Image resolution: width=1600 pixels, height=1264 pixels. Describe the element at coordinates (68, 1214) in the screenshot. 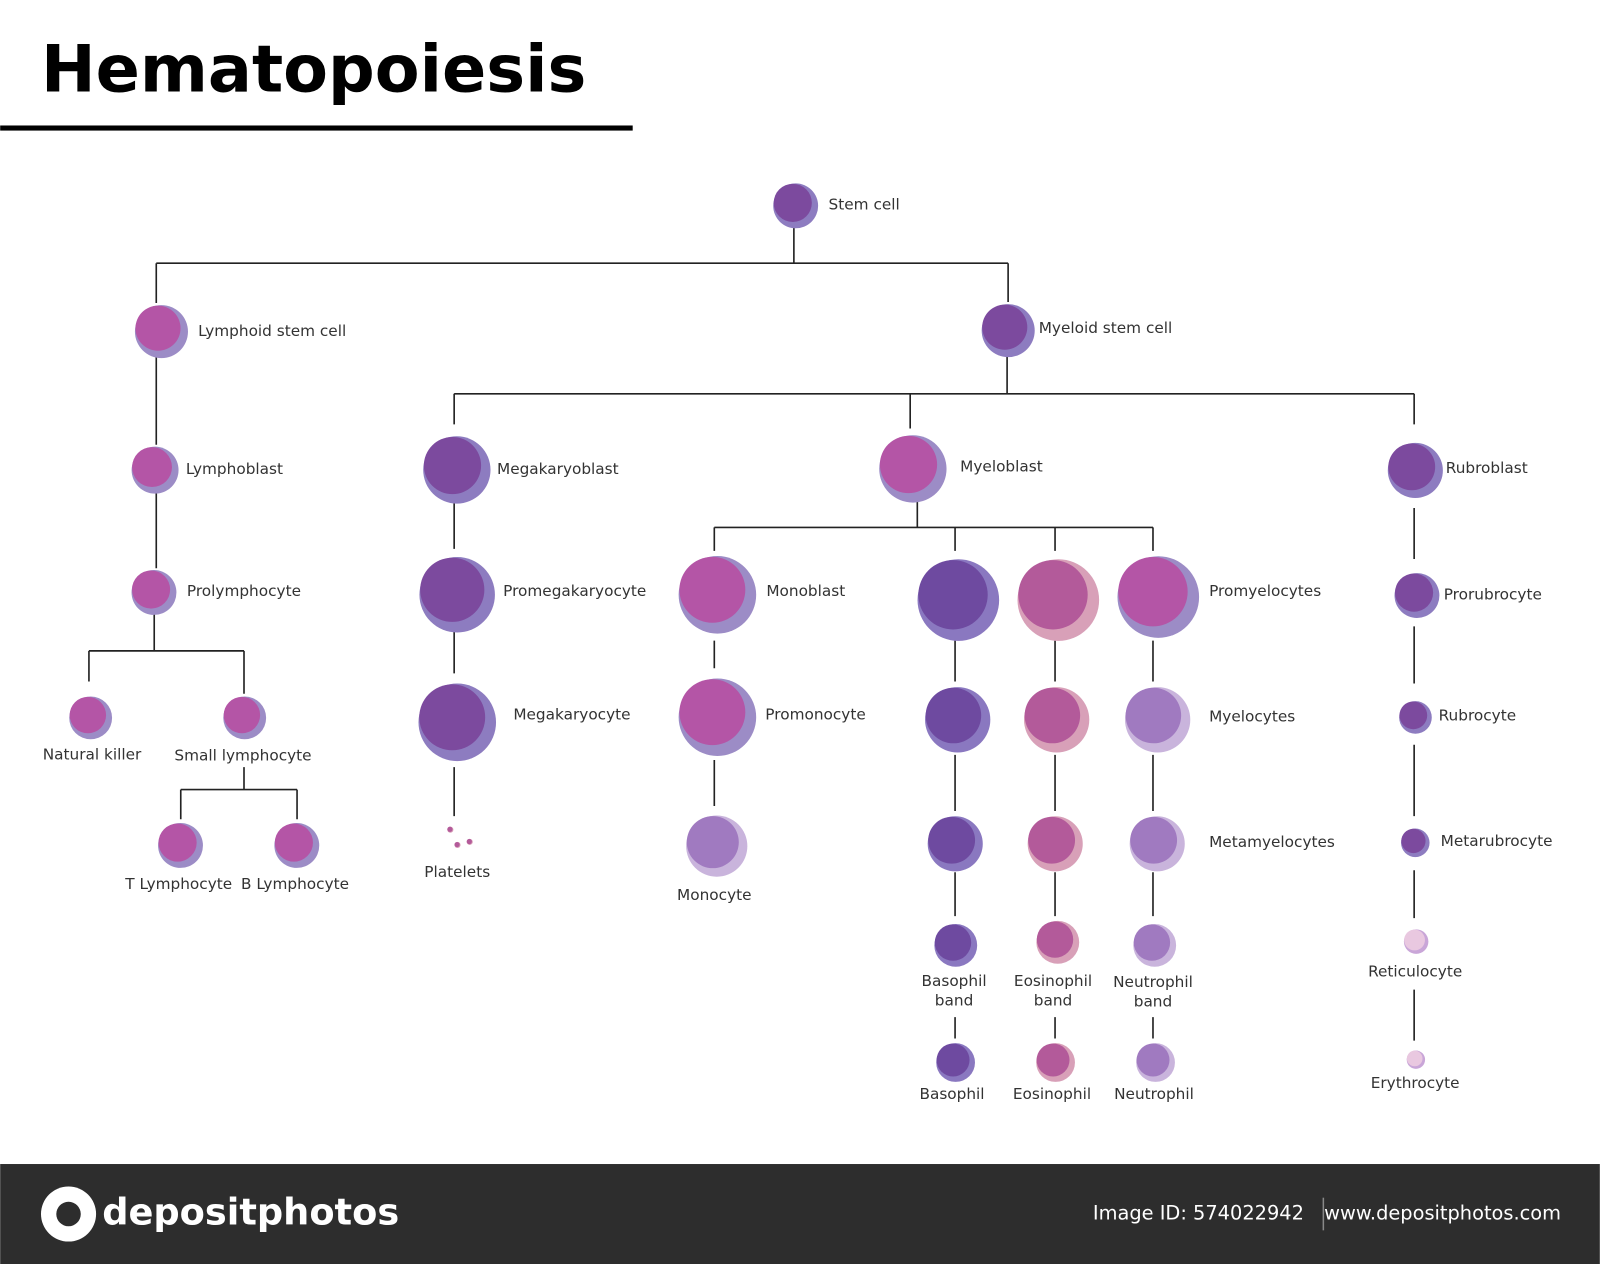

I see `logo-lens` at that location.